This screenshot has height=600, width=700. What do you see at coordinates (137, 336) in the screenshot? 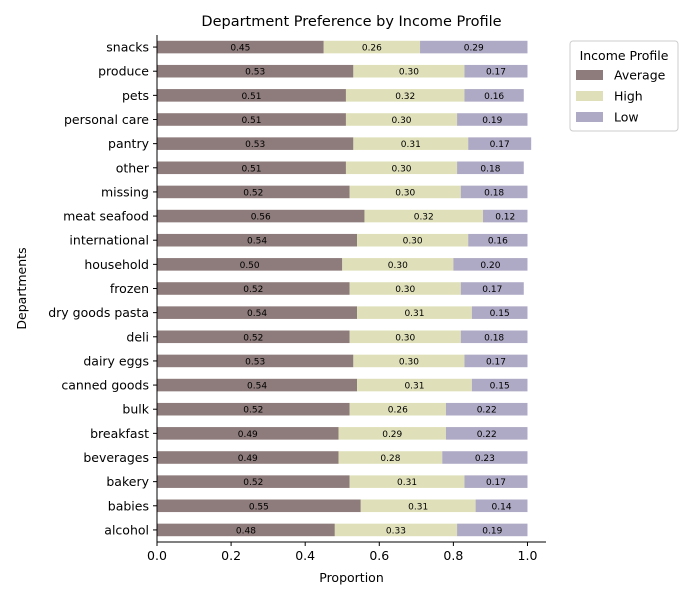
I see `y-tick-label: deli` at bounding box center [137, 336].